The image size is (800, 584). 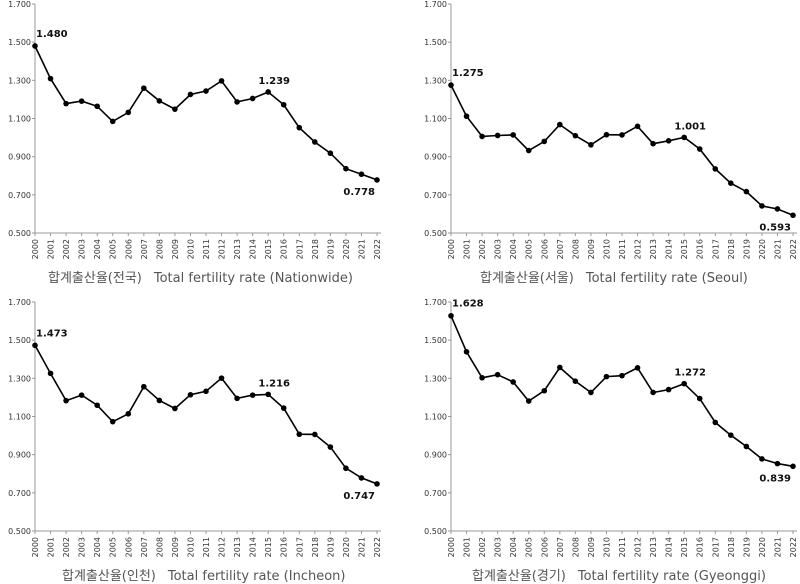 What do you see at coordinates (359, 192) in the screenshot?
I see `data-label: 0.778` at bounding box center [359, 192].